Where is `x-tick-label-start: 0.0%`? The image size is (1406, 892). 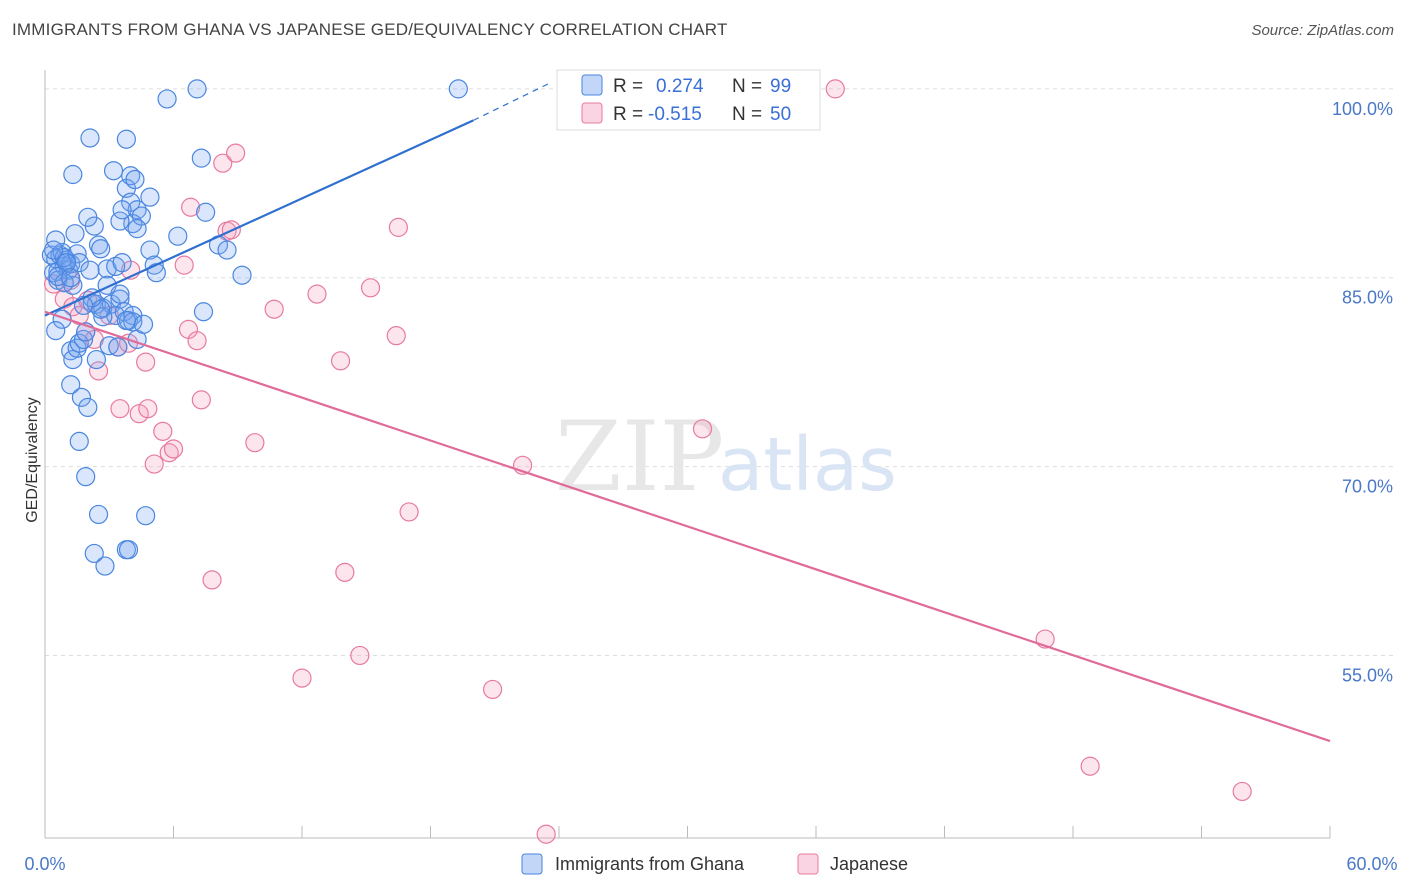 x-tick-label-start: 0.0% is located at coordinates (44, 864).